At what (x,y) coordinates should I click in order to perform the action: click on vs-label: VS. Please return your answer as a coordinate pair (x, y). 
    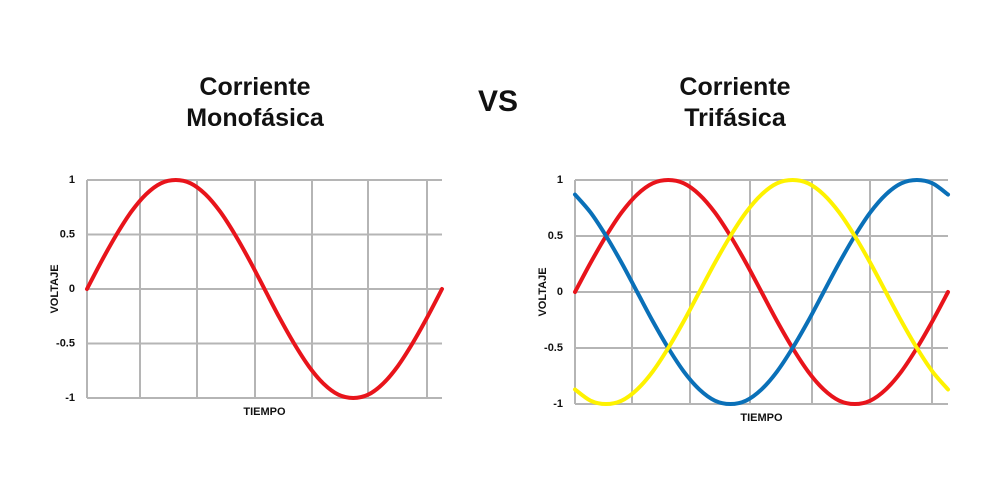
    Looking at the image, I should click on (498, 101).